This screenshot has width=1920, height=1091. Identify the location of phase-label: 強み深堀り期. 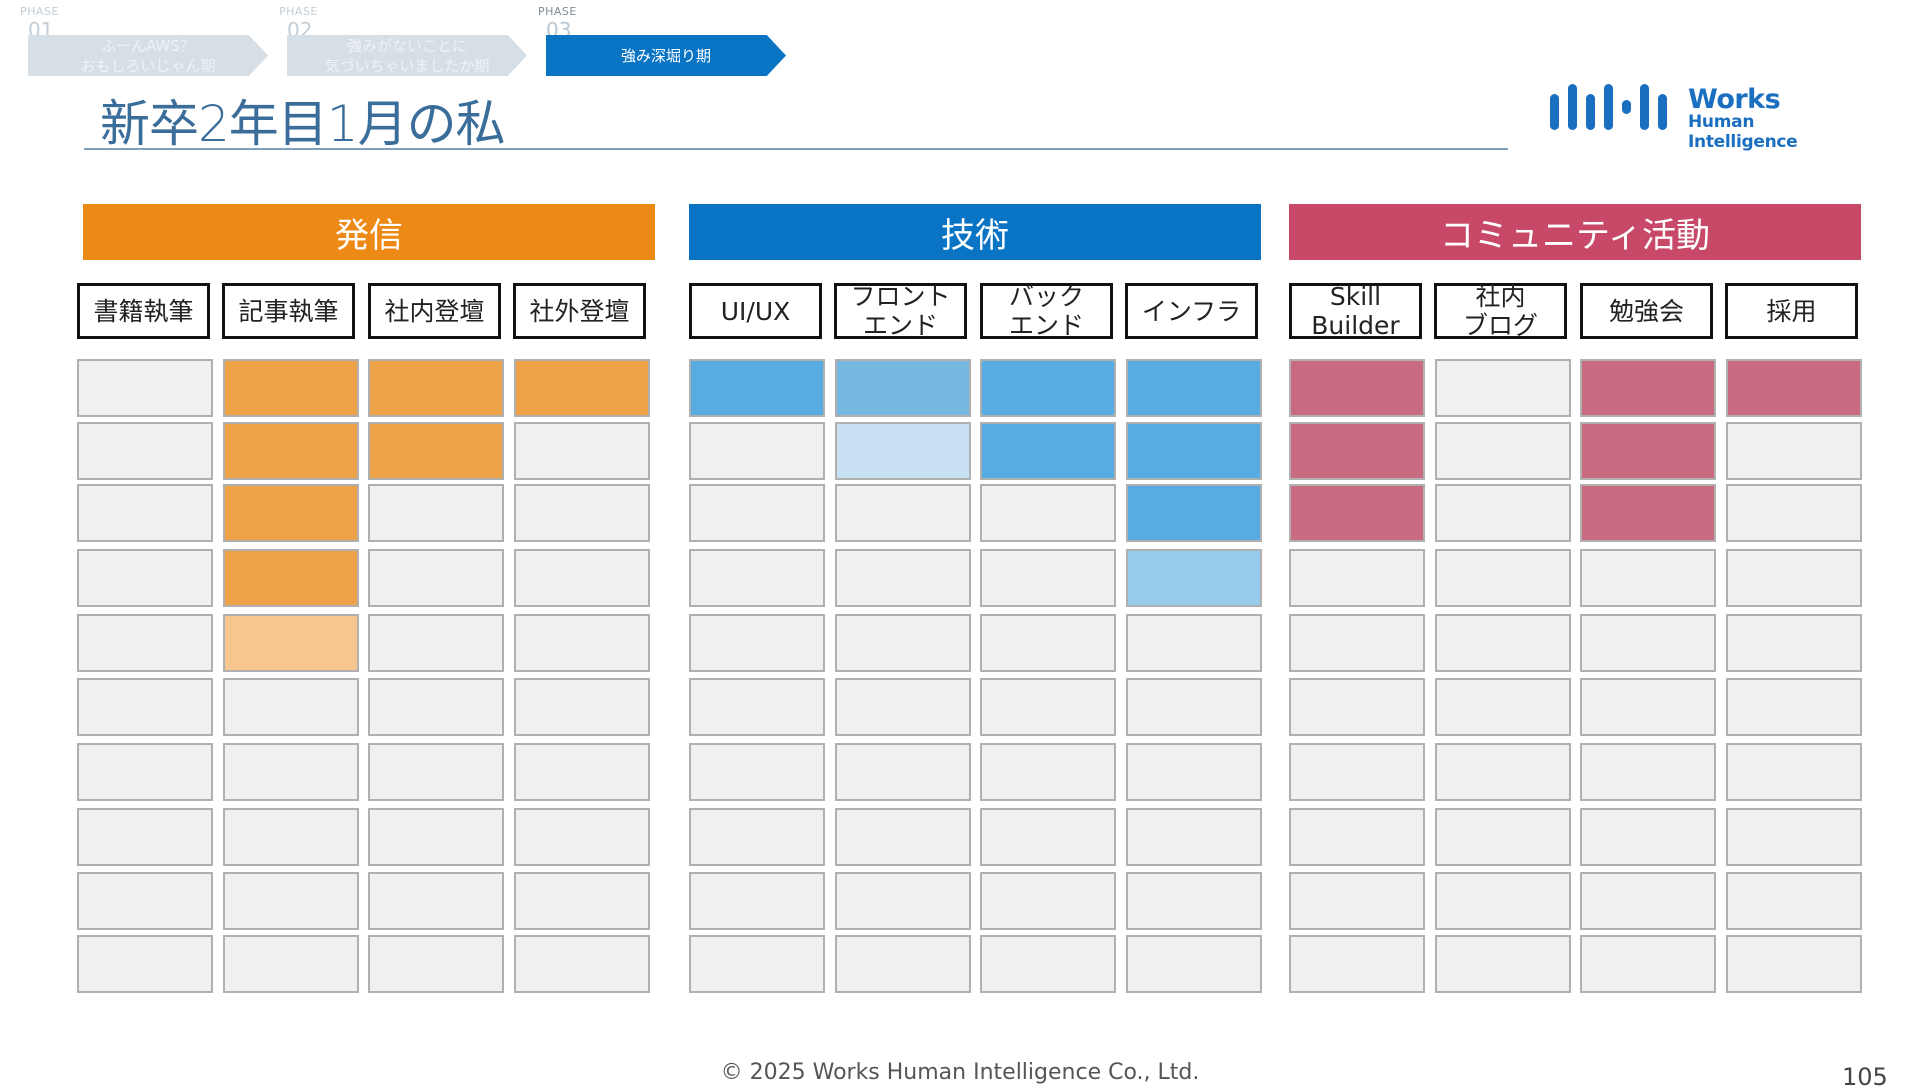
(666, 55).